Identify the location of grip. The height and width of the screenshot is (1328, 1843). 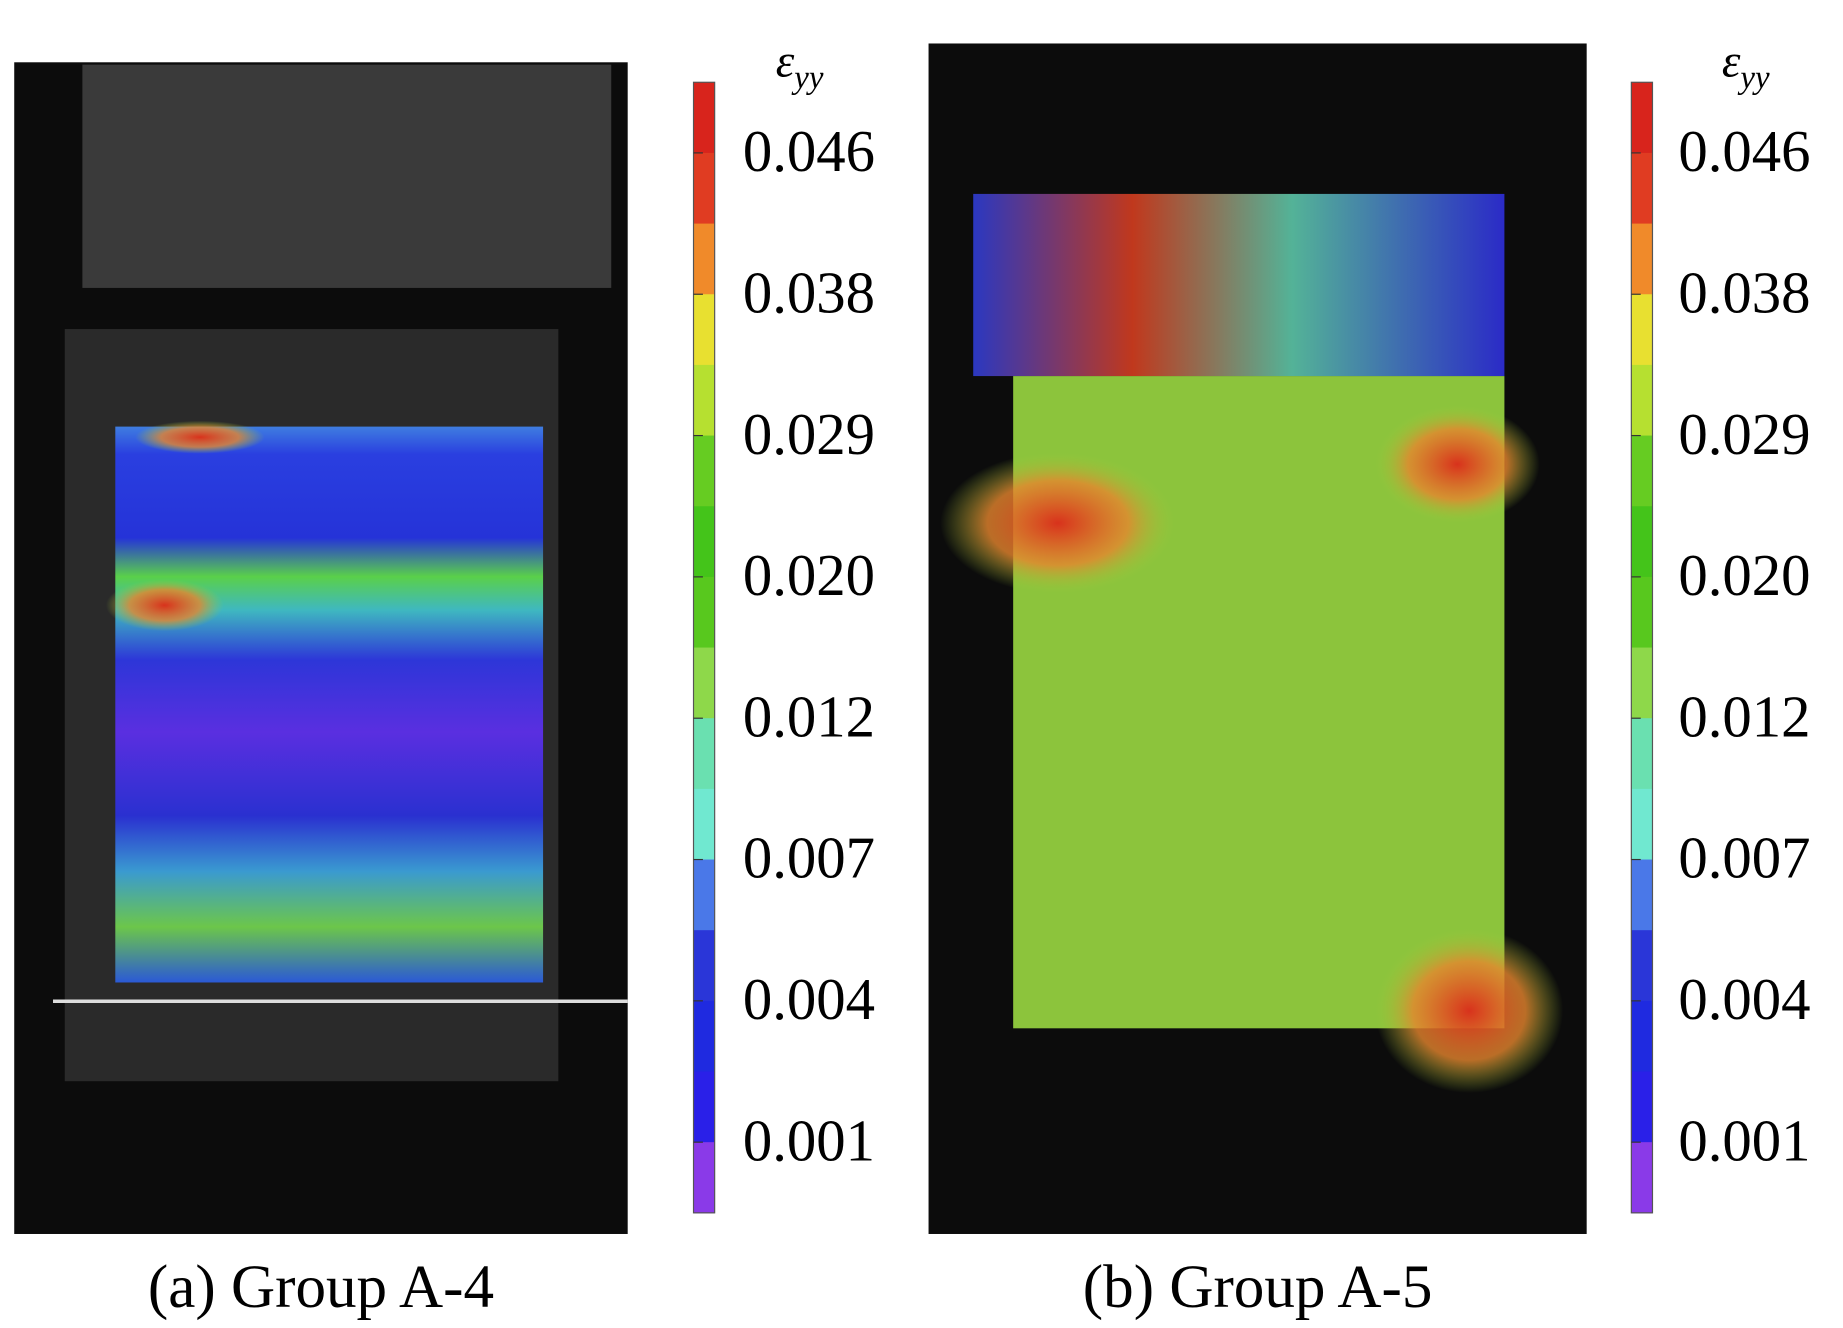
(347, 176).